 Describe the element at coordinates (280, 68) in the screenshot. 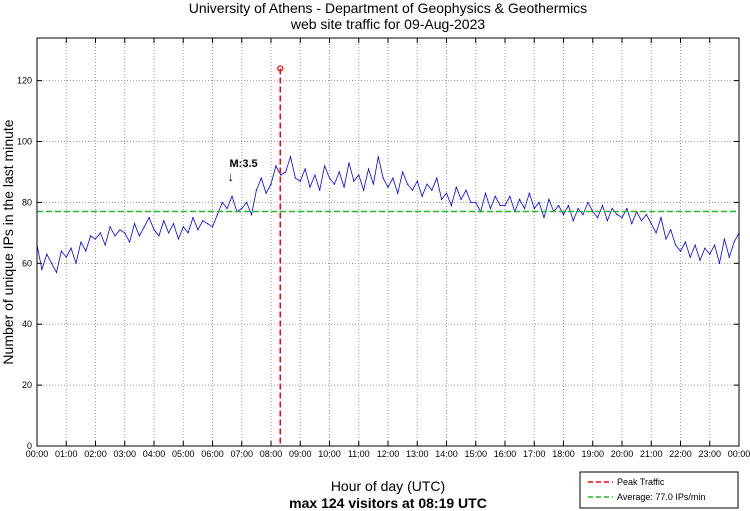

I see `peak-marker` at that location.